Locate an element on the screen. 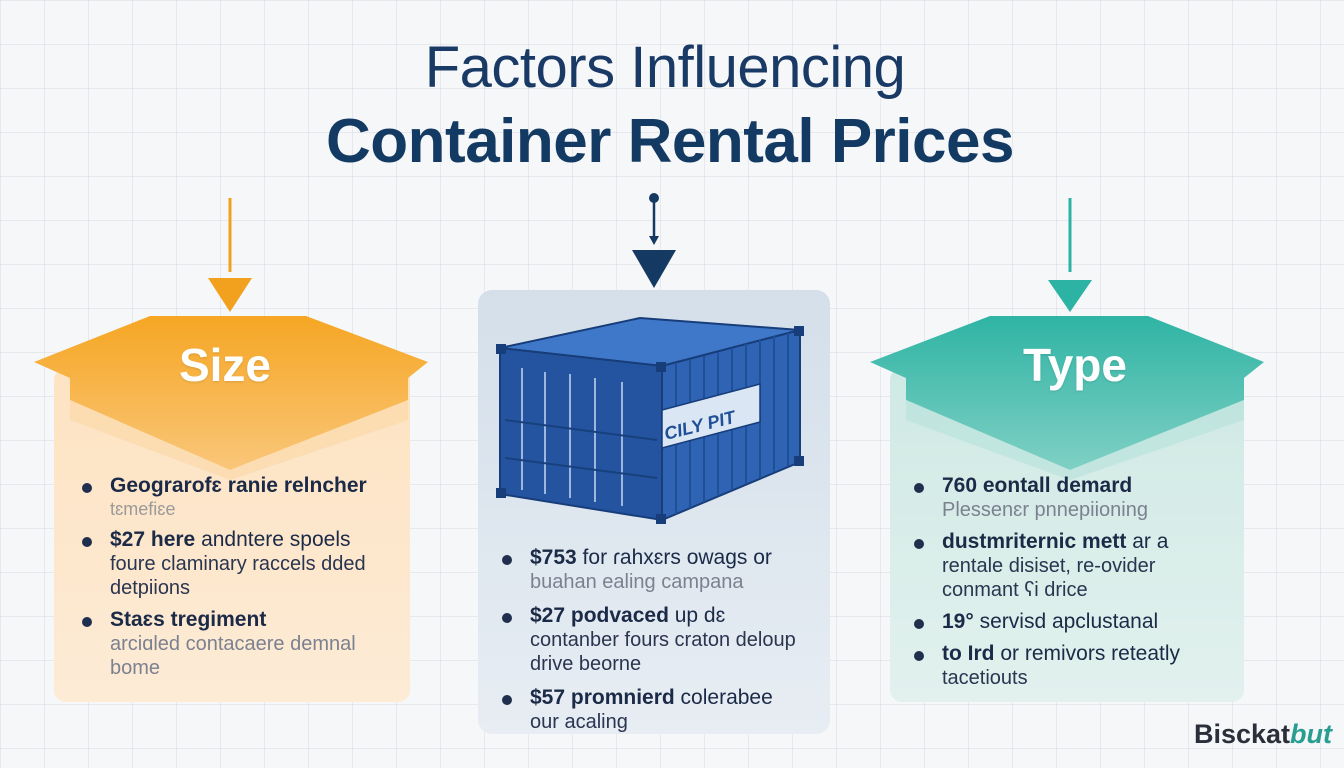 This screenshot has height=768, width=1344. type-banner is located at coordinates (1067, 393).